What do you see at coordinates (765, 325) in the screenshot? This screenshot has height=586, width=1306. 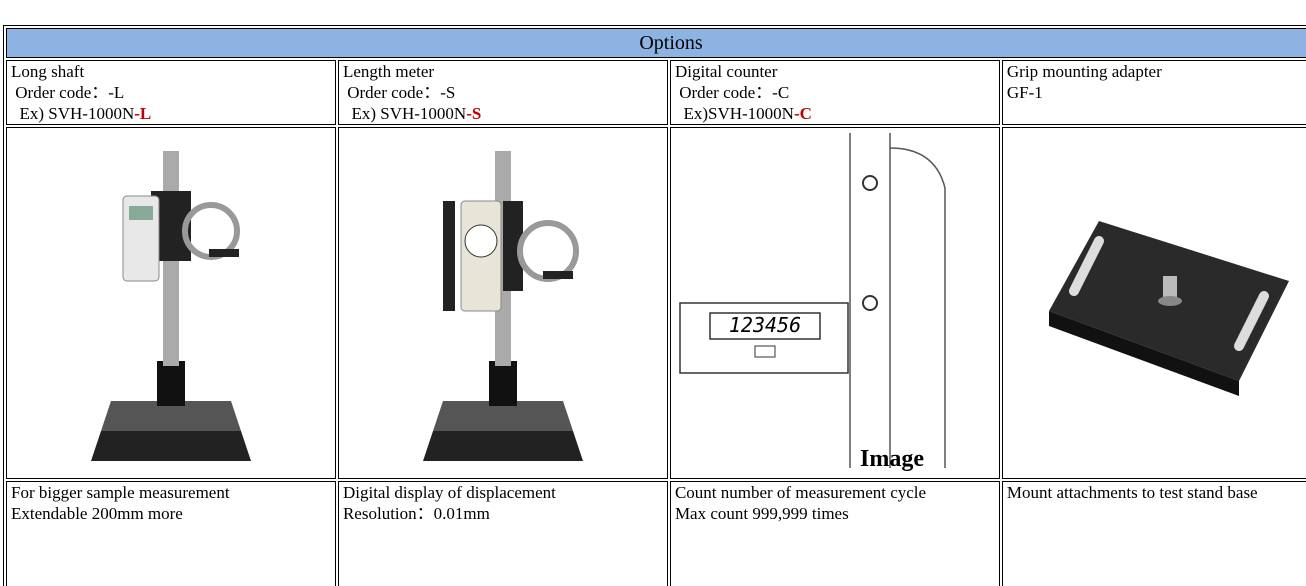 I see `counter-display: 123456` at bounding box center [765, 325].